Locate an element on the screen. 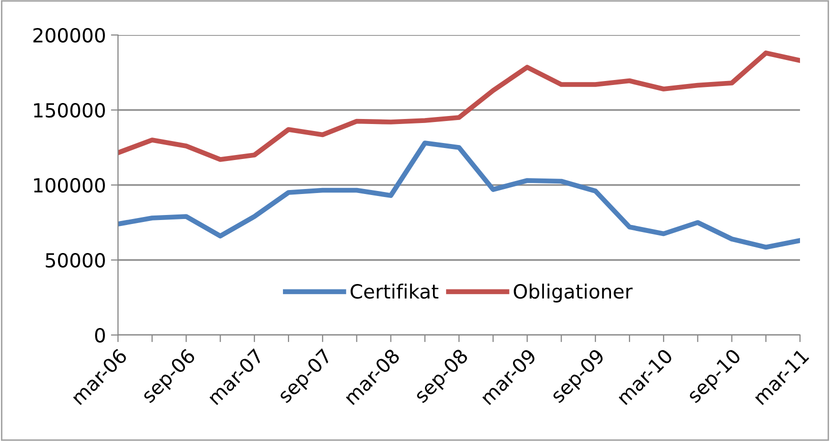 The image size is (830, 441). y-tick-label: 0 is located at coordinates (100, 335).